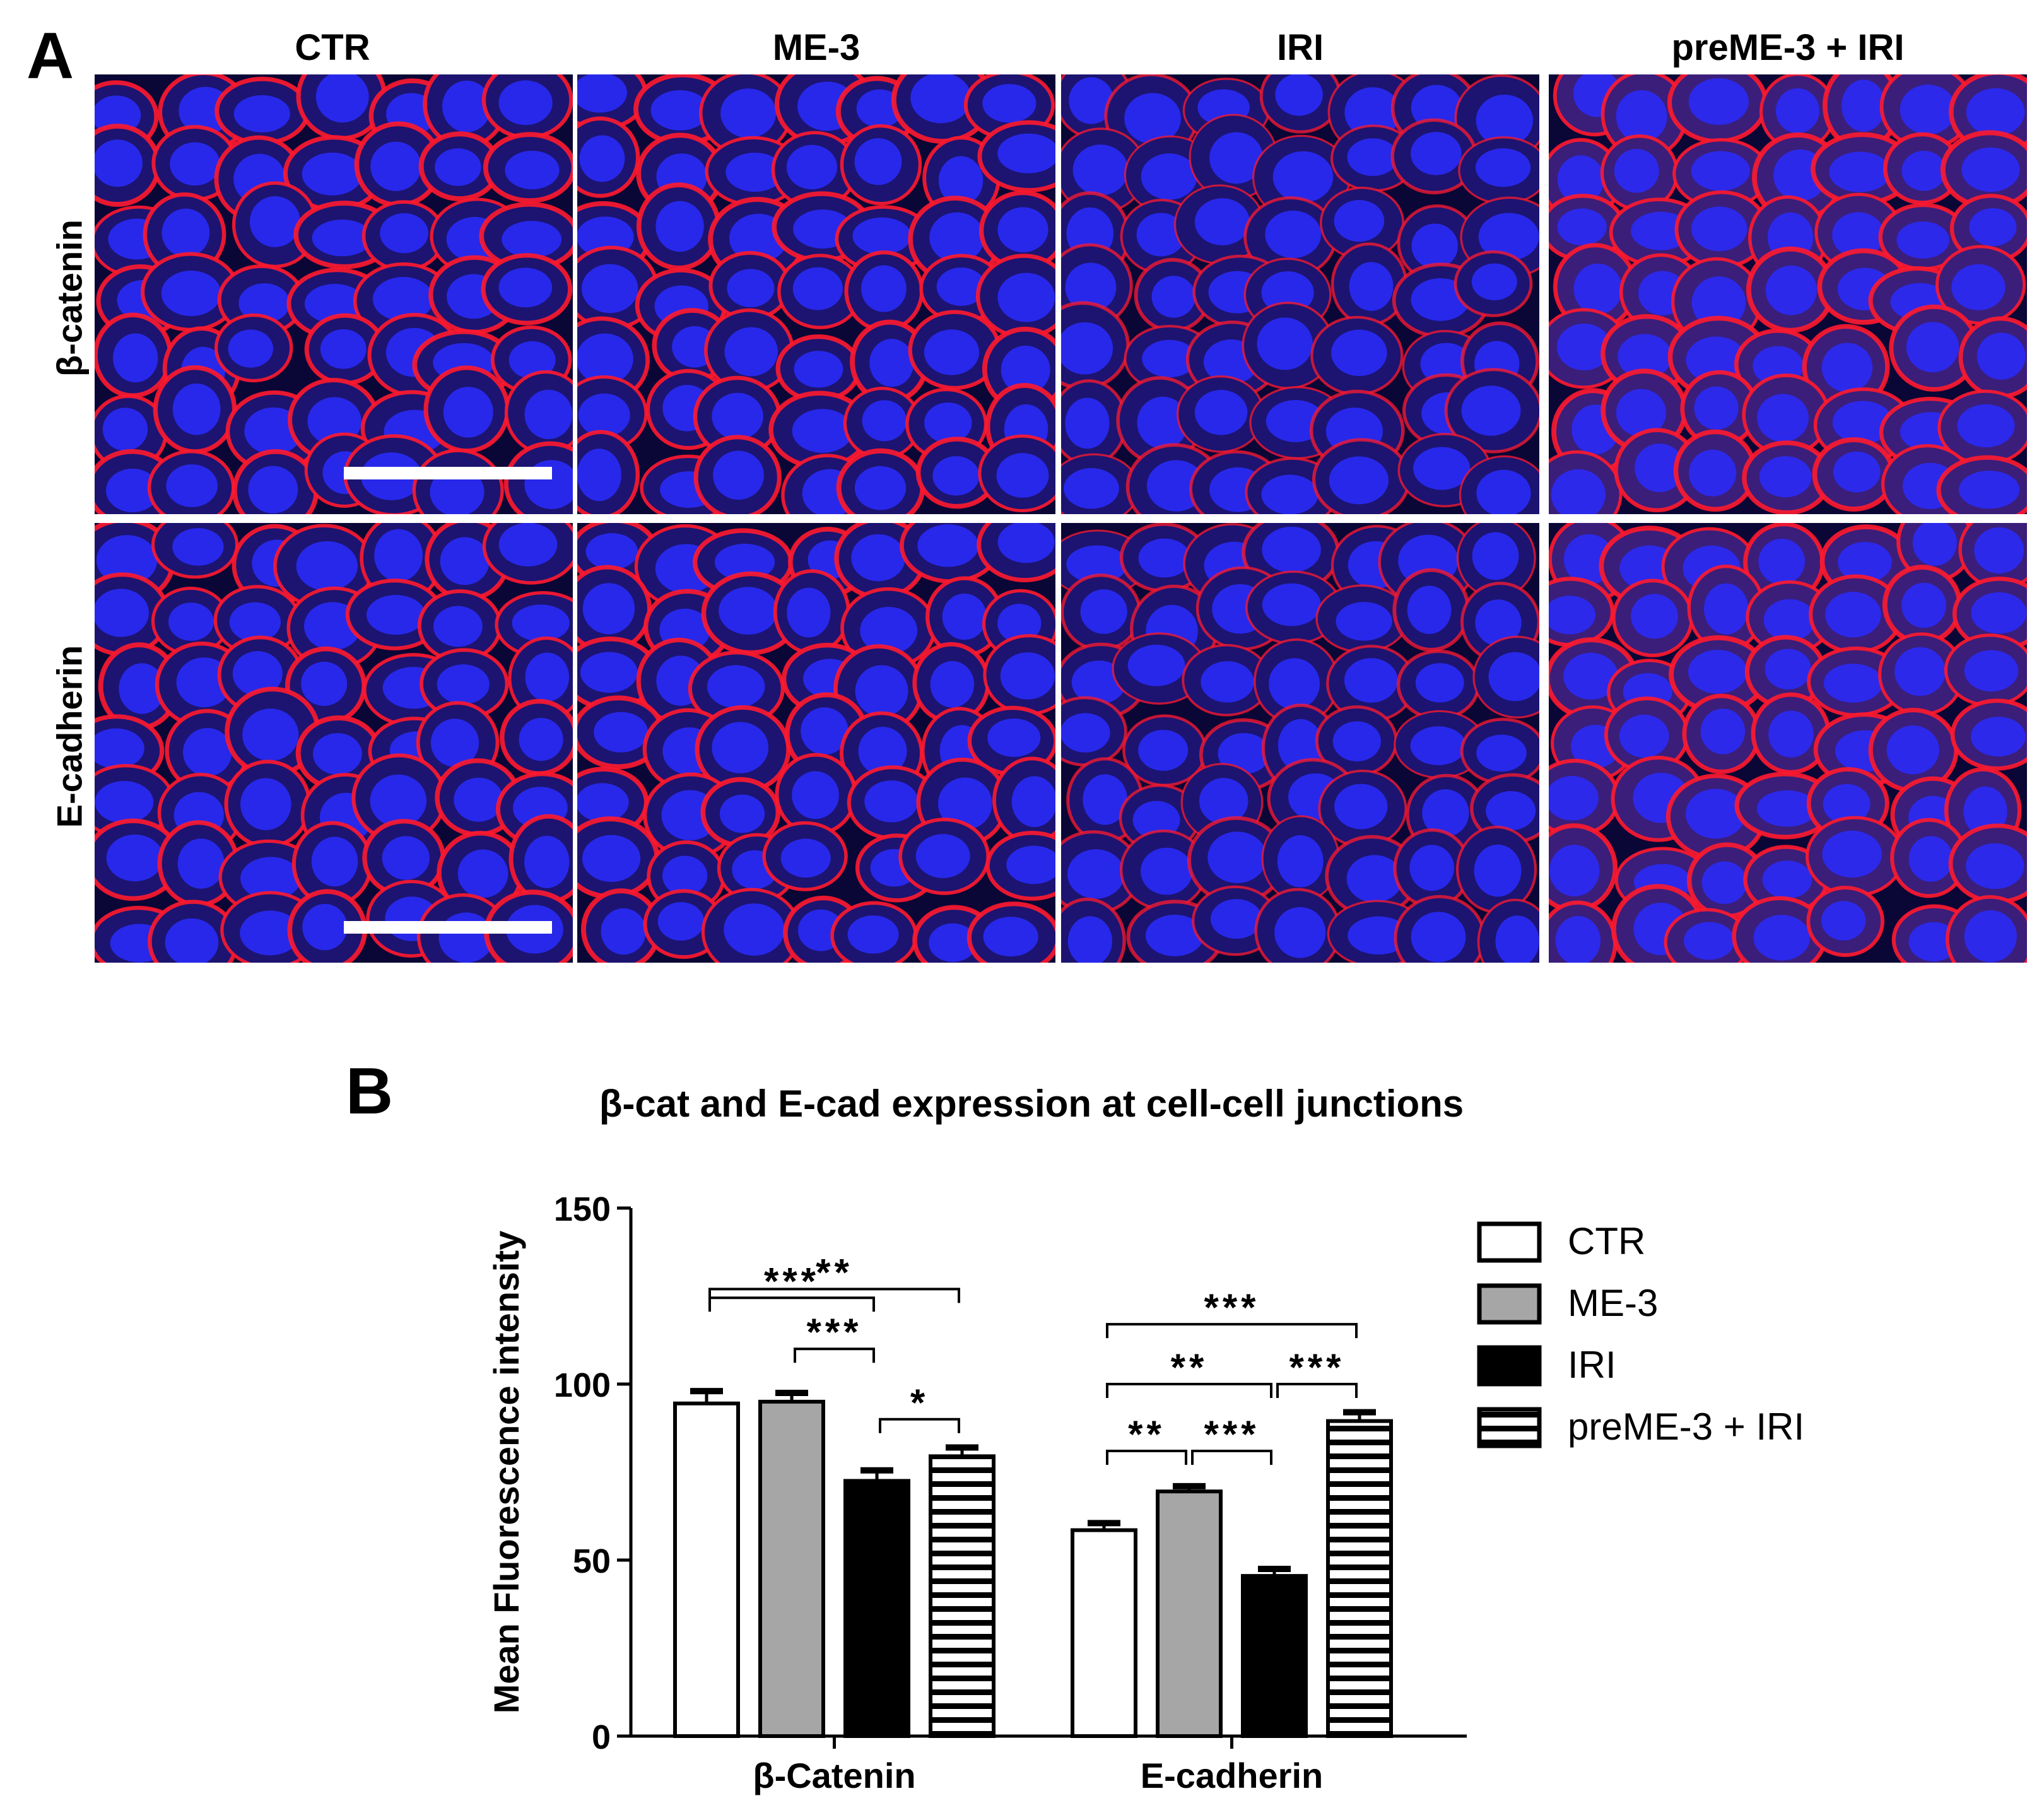  Describe the element at coordinates (1606, 1241) in the screenshot. I see `legend-label-ctr: CTR` at that location.